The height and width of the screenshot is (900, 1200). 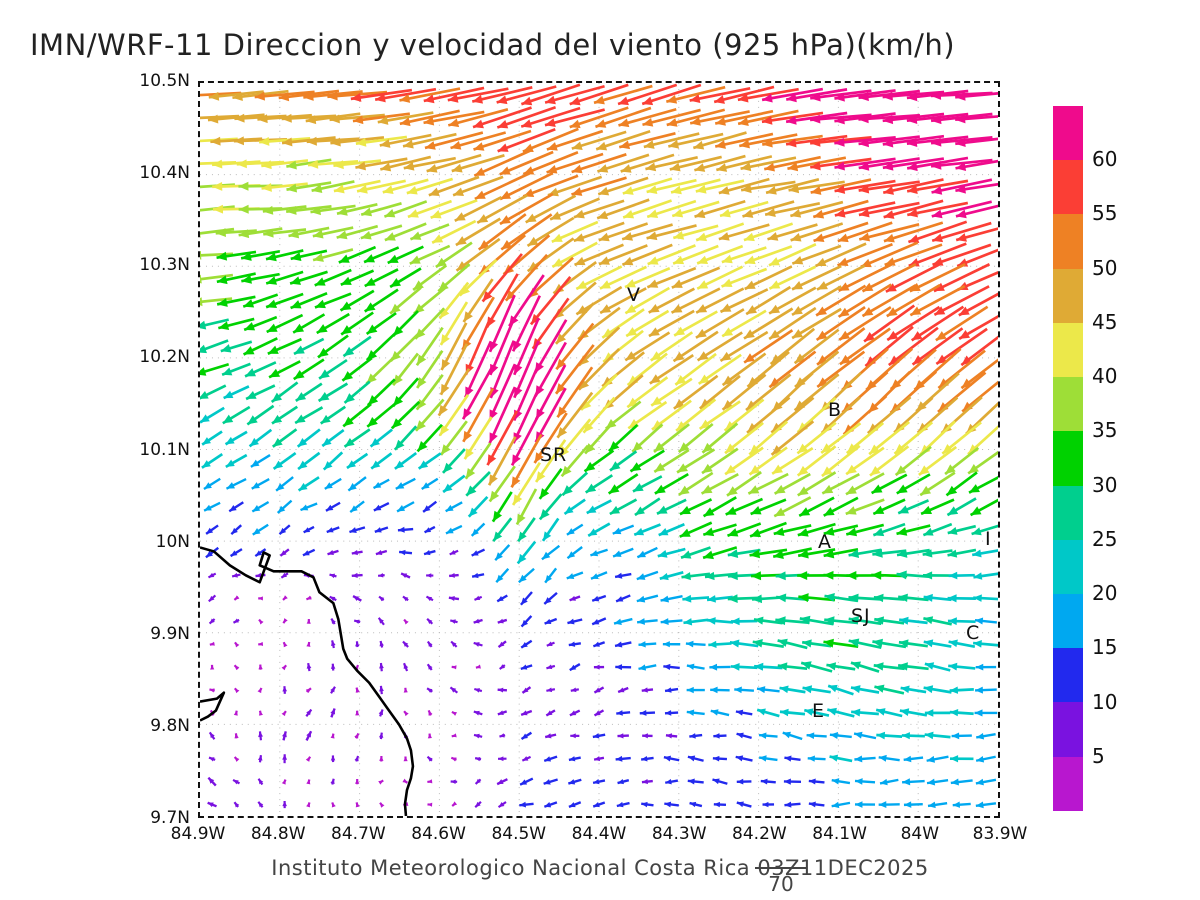 What do you see at coordinates (1098, 755) in the screenshot?
I see `colorbar-tick-label: 5` at bounding box center [1098, 755].